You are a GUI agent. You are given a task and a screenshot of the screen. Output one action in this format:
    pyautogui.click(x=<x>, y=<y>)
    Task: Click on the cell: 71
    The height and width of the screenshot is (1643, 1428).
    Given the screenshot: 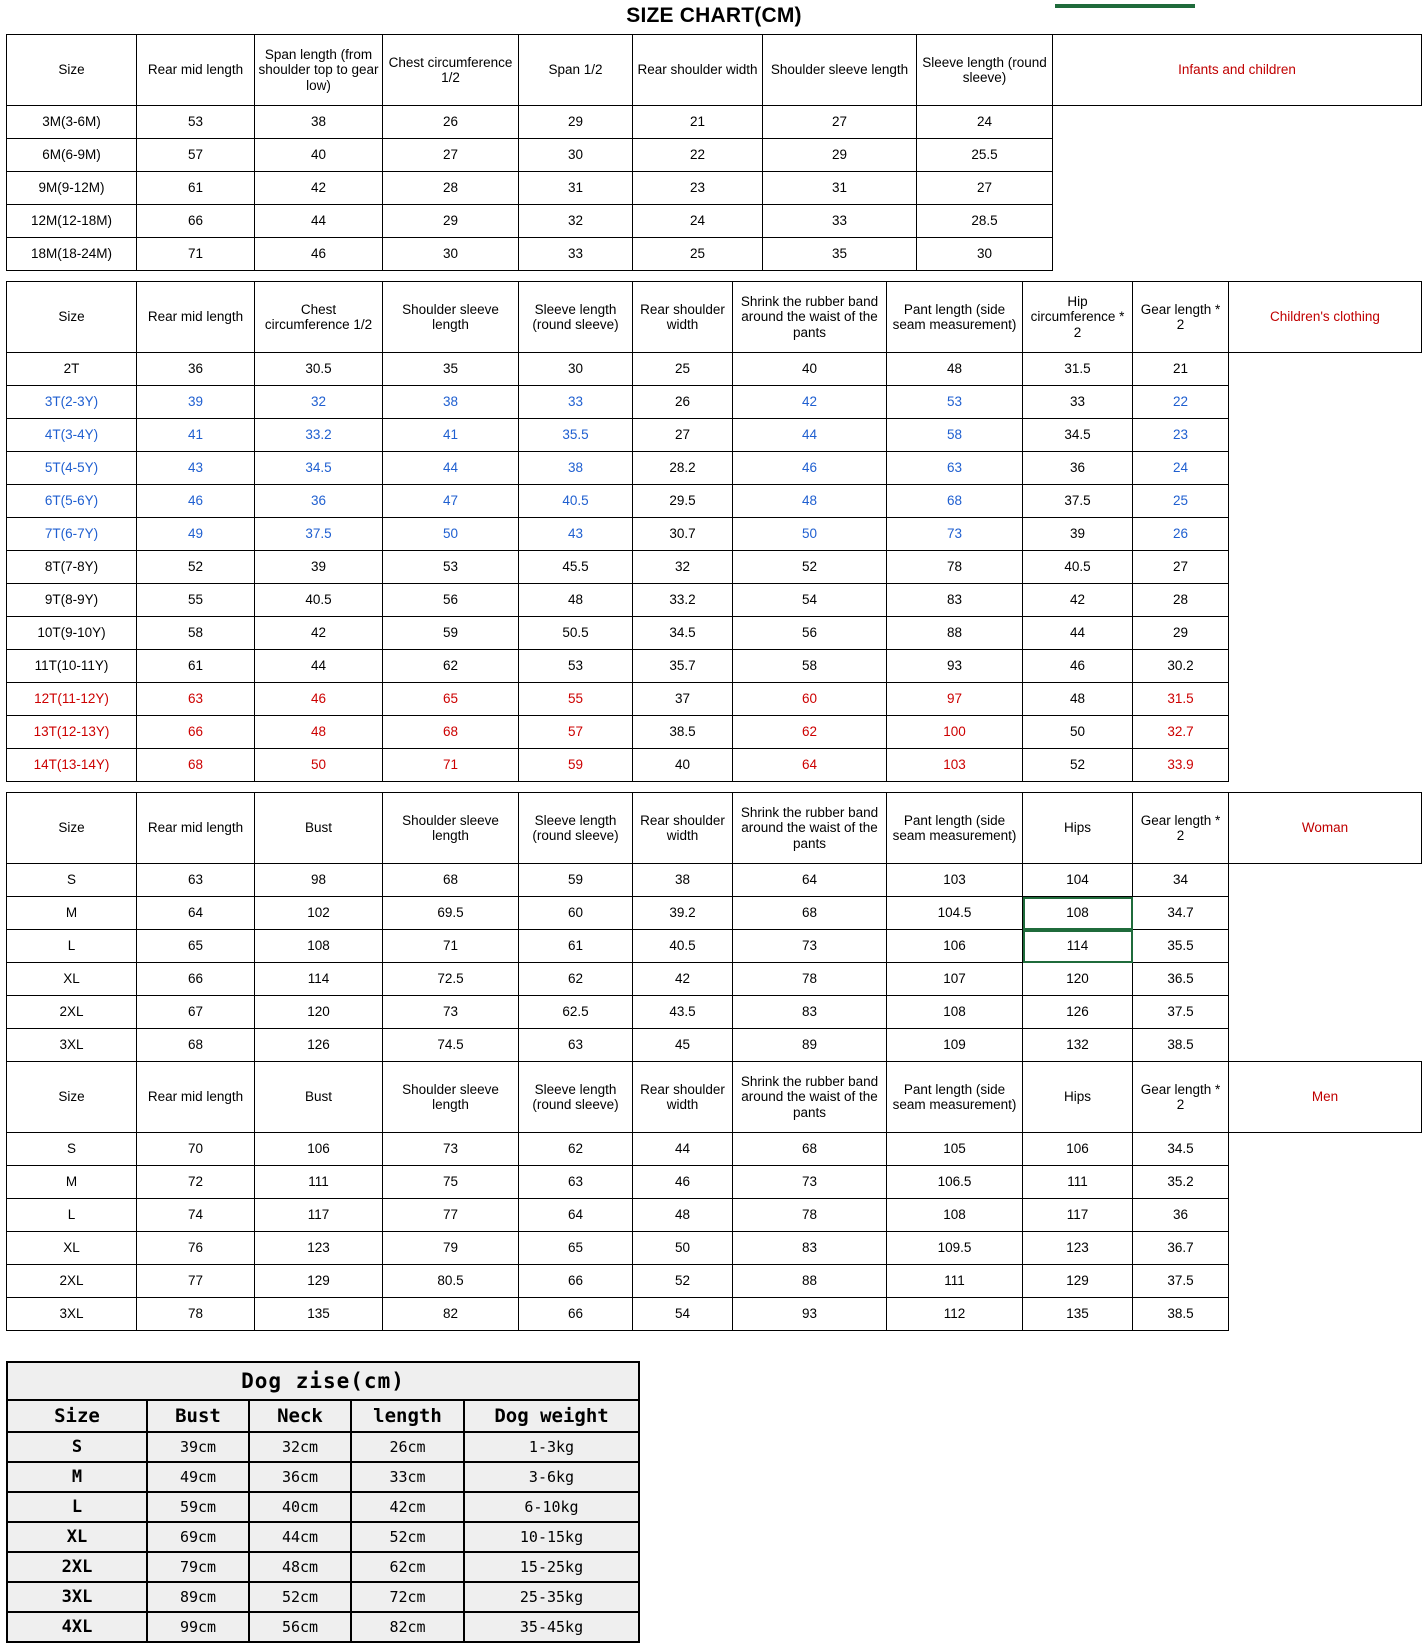 What is the action you would take?
    pyautogui.click(x=450, y=765)
    